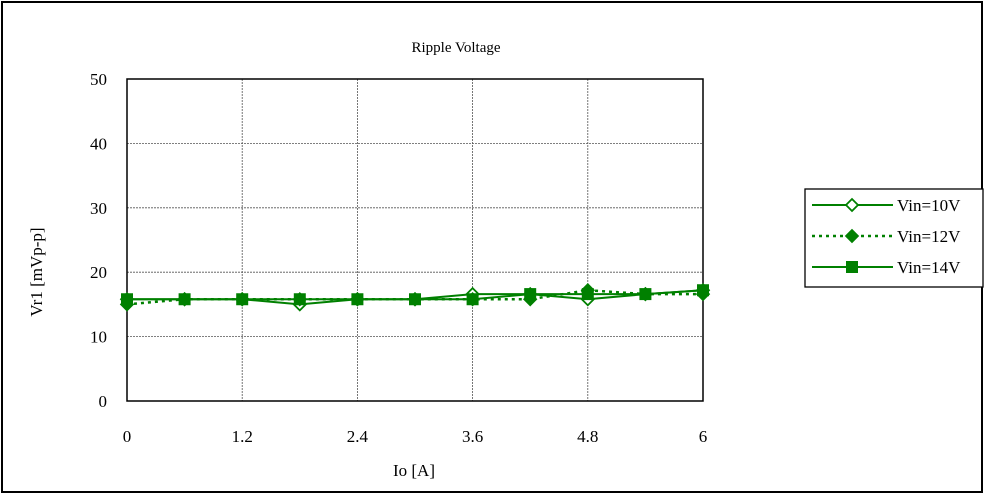  Describe the element at coordinates (894, 238) in the screenshot. I see `legend: Vin=10V Vin=12V Vin=14V` at that location.